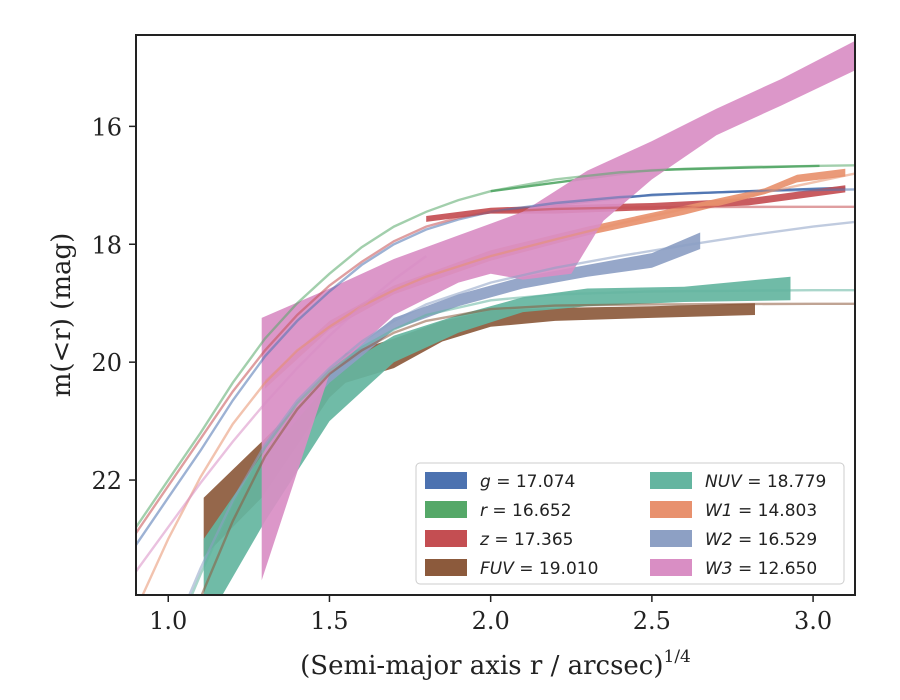 The width and height of the screenshot is (900, 700). What do you see at coordinates (531, 540) in the screenshot?
I see `legend-magnitude: = 17.365` at bounding box center [531, 540].